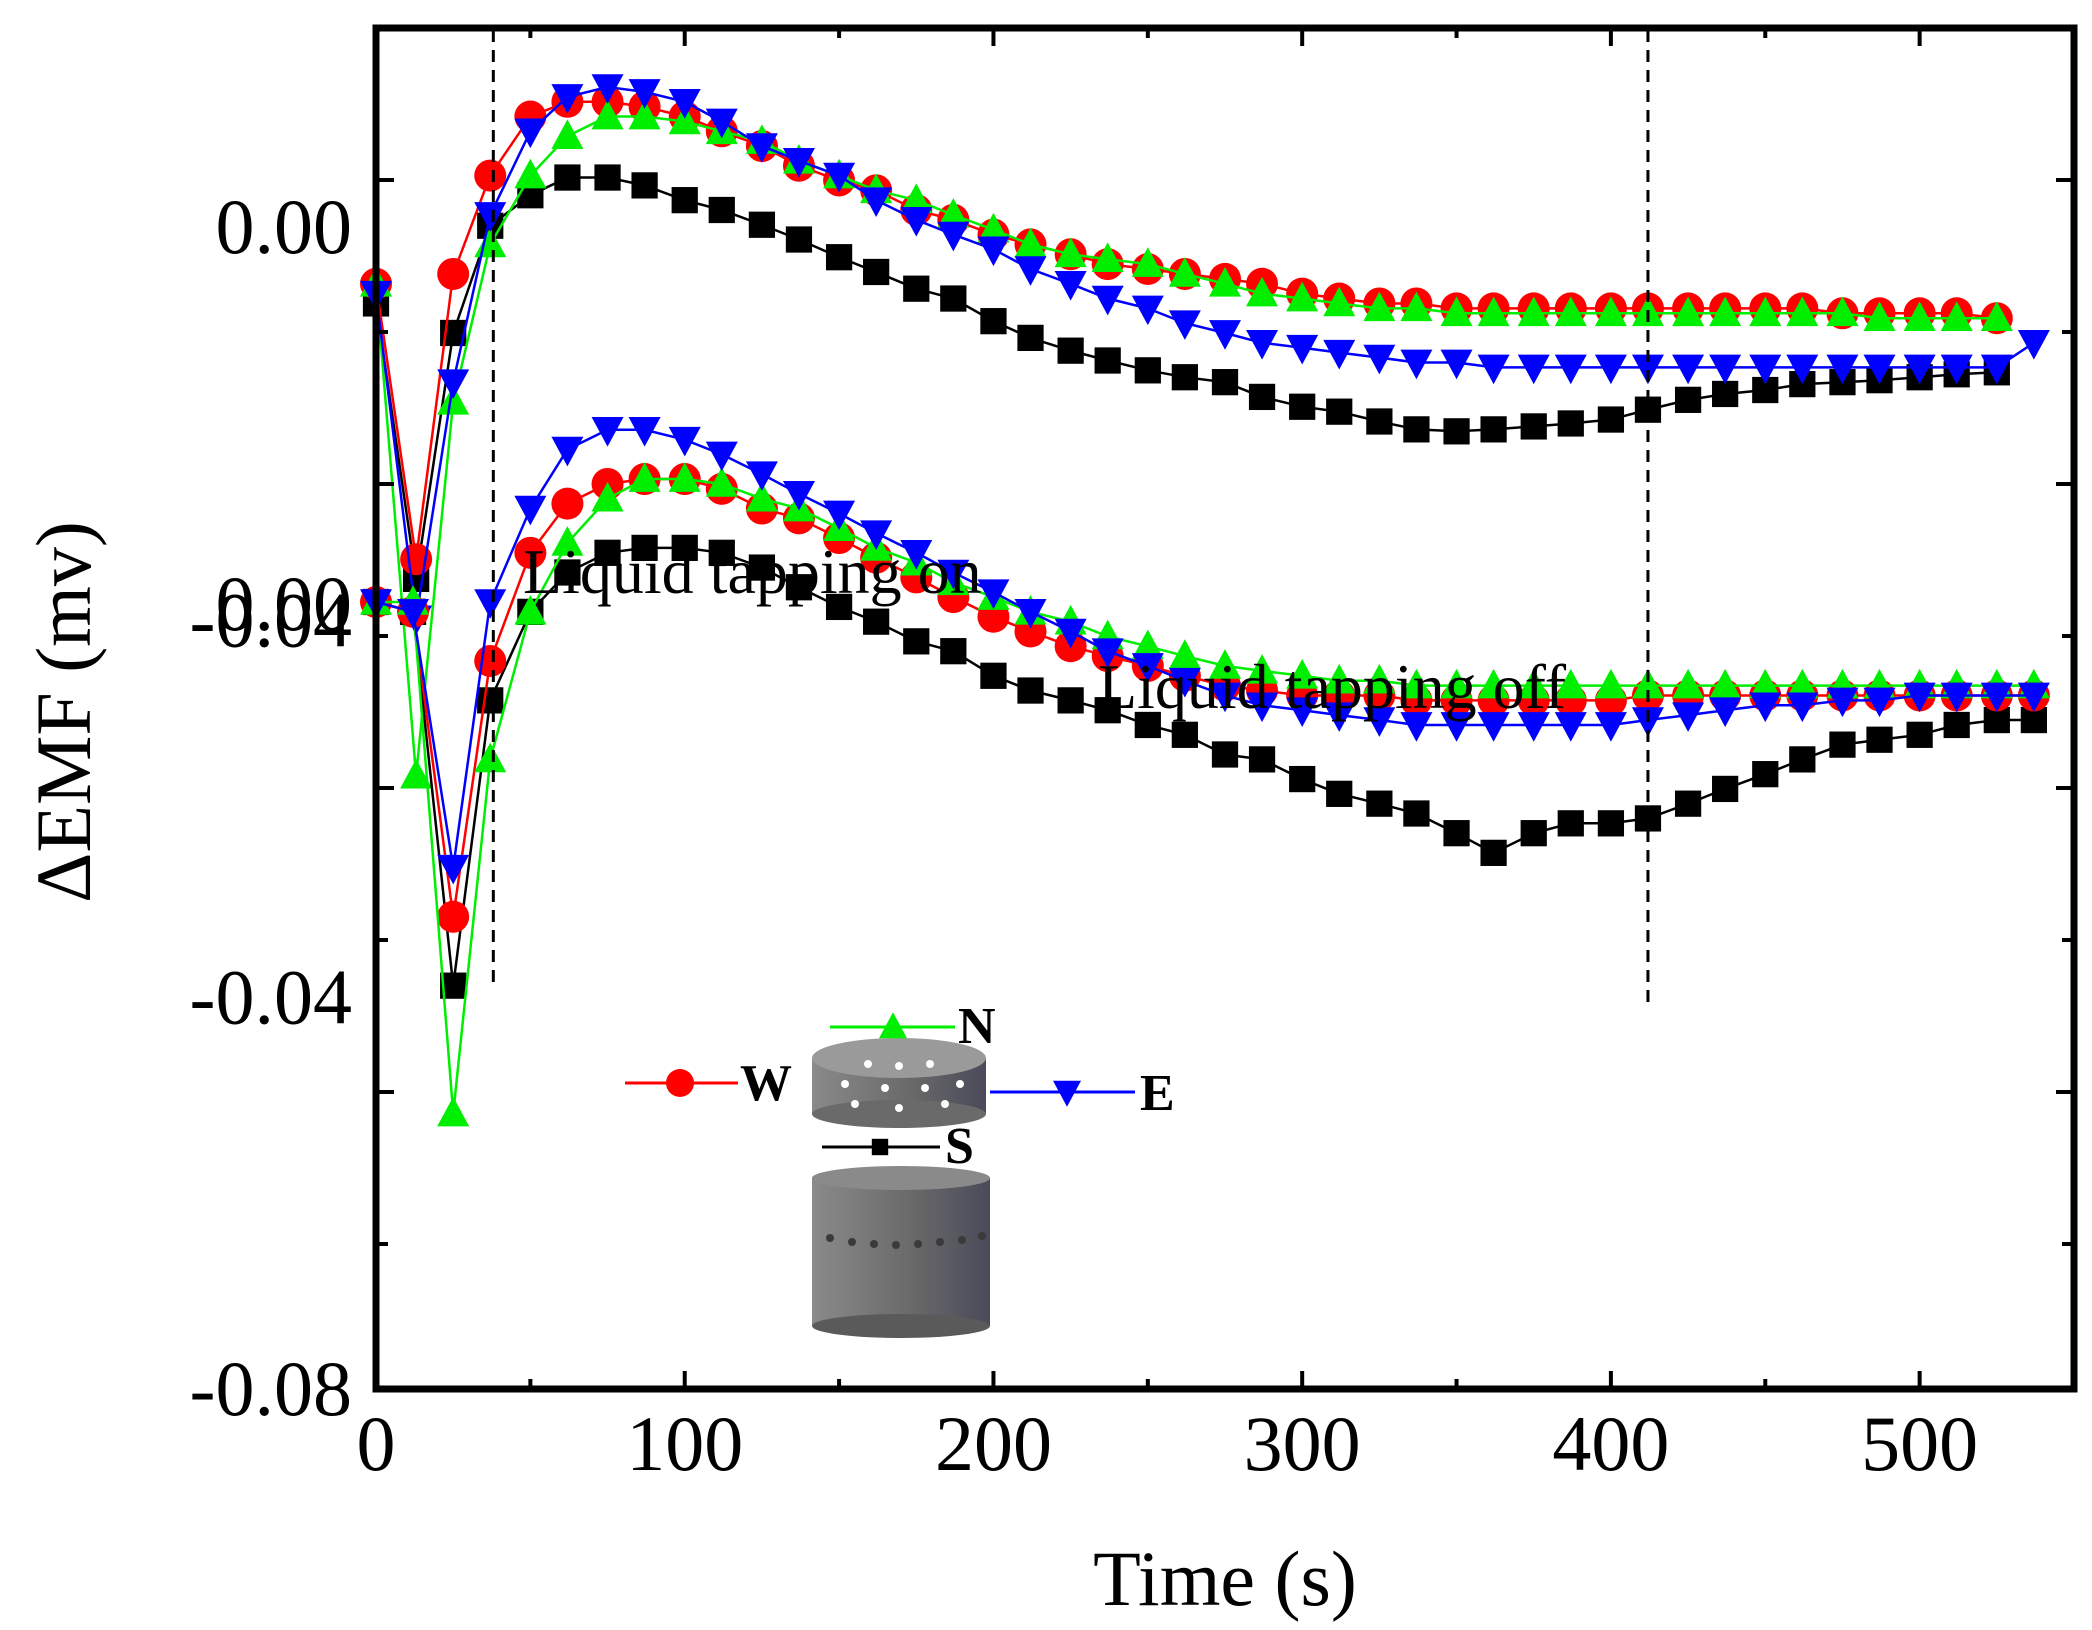 This screenshot has width=2092, height=1630. Describe the element at coordinates (1225, 1578) in the screenshot. I see `x-axis-title: Time (s)` at that location.